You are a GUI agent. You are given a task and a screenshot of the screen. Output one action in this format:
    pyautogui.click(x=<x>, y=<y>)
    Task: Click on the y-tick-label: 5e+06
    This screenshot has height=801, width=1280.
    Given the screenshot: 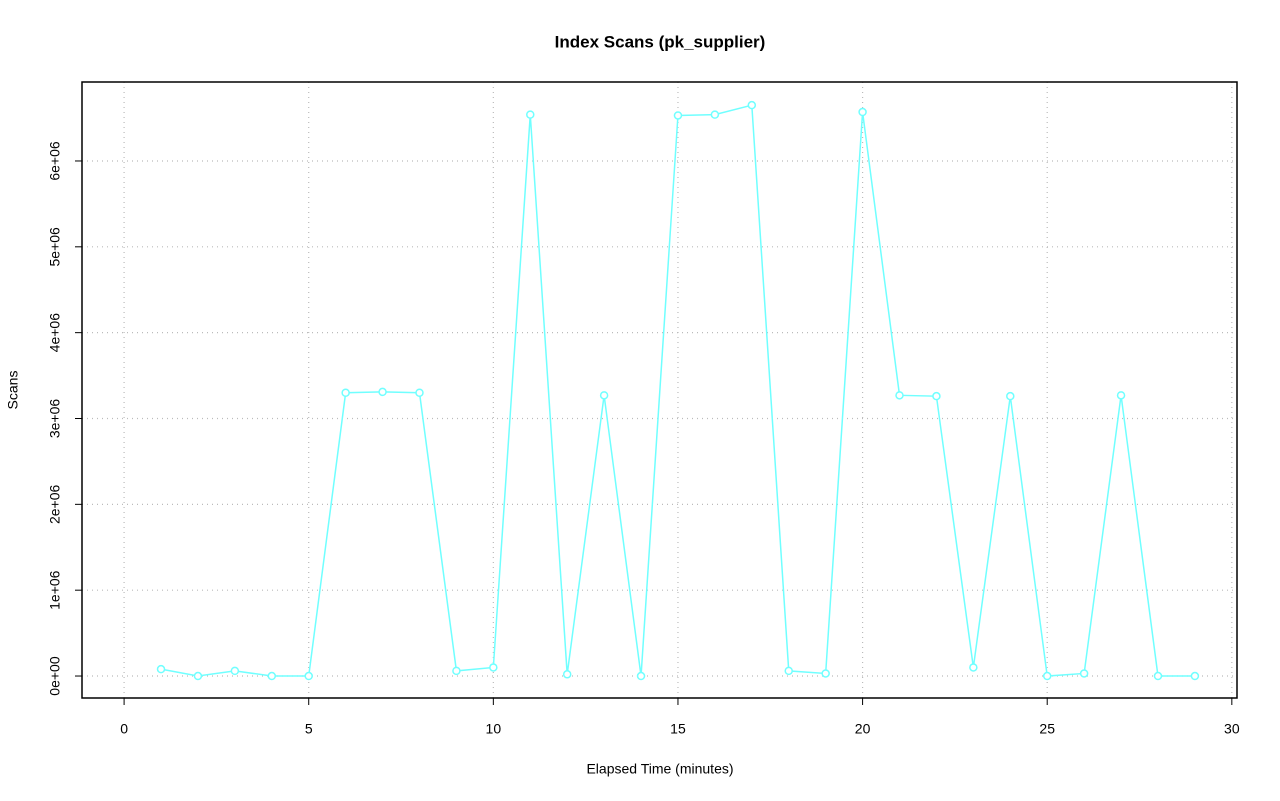 What is the action you would take?
    pyautogui.click(x=55, y=247)
    